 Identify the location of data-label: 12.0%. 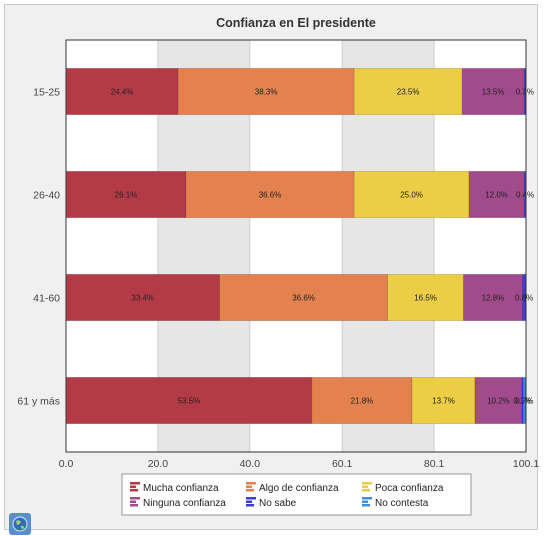
(496, 195).